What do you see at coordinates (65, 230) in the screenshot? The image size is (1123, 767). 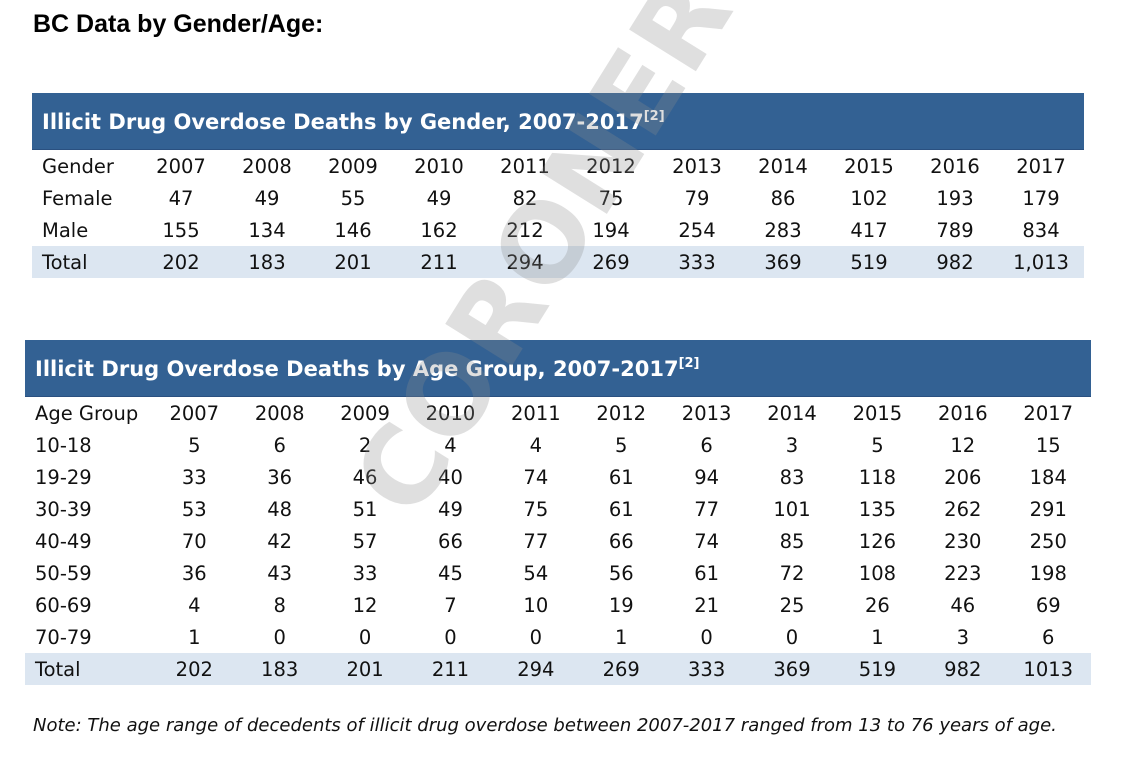 I see `row-label: Male` at bounding box center [65, 230].